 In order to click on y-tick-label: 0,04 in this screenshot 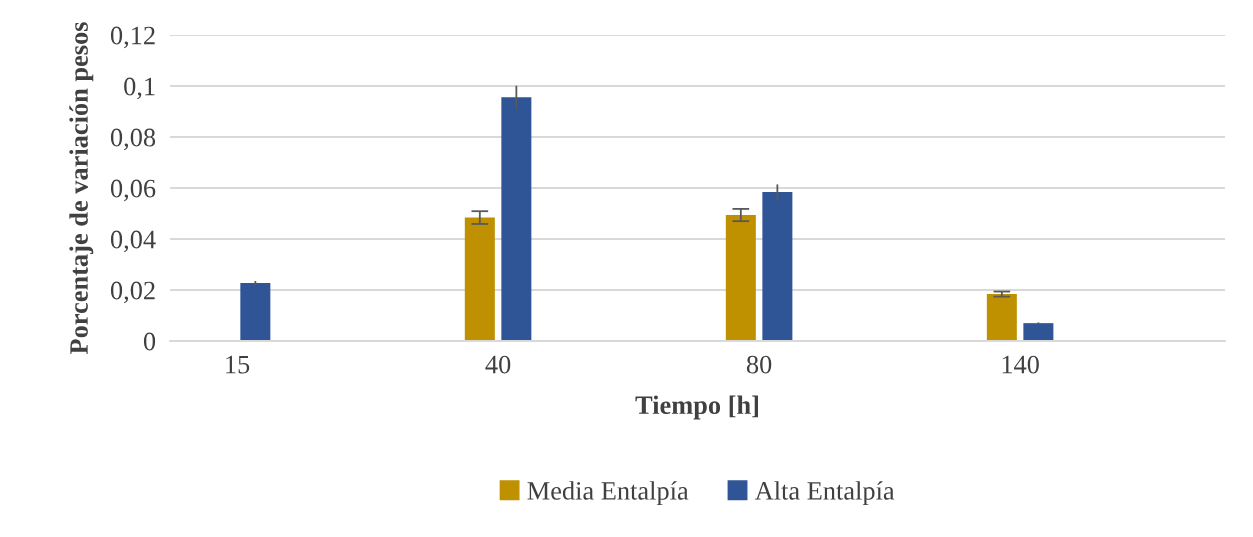, I will do `click(133, 241)`.